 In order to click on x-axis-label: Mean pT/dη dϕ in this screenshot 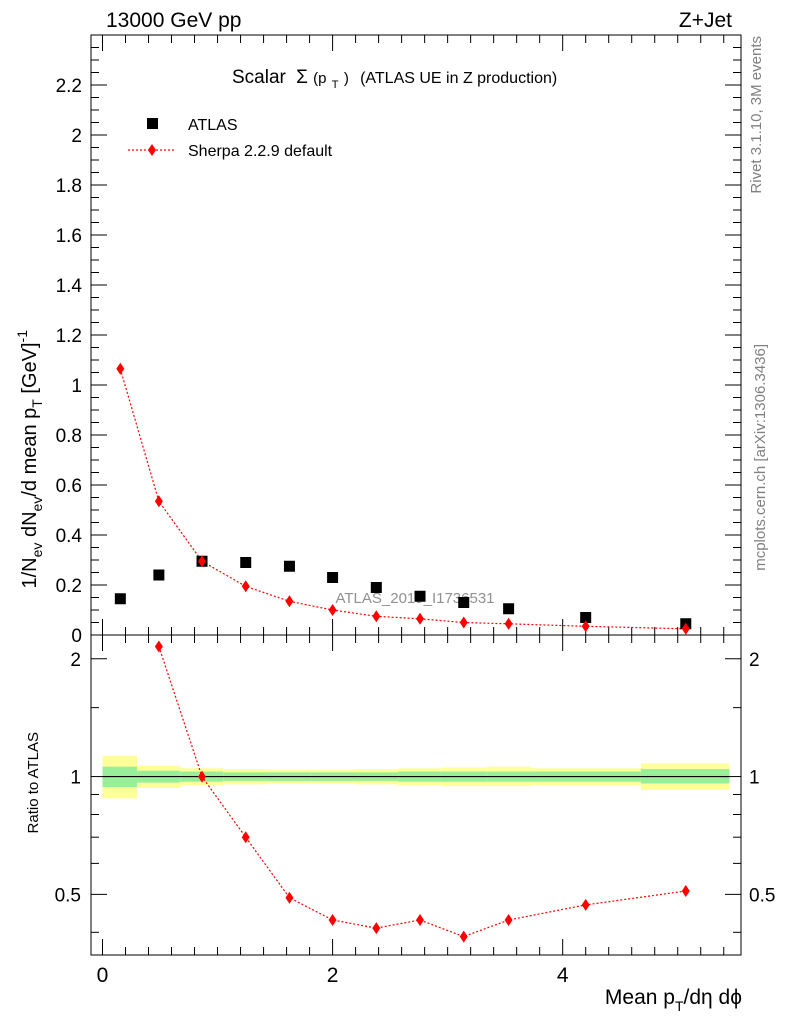, I will do `click(673, 1000)`.